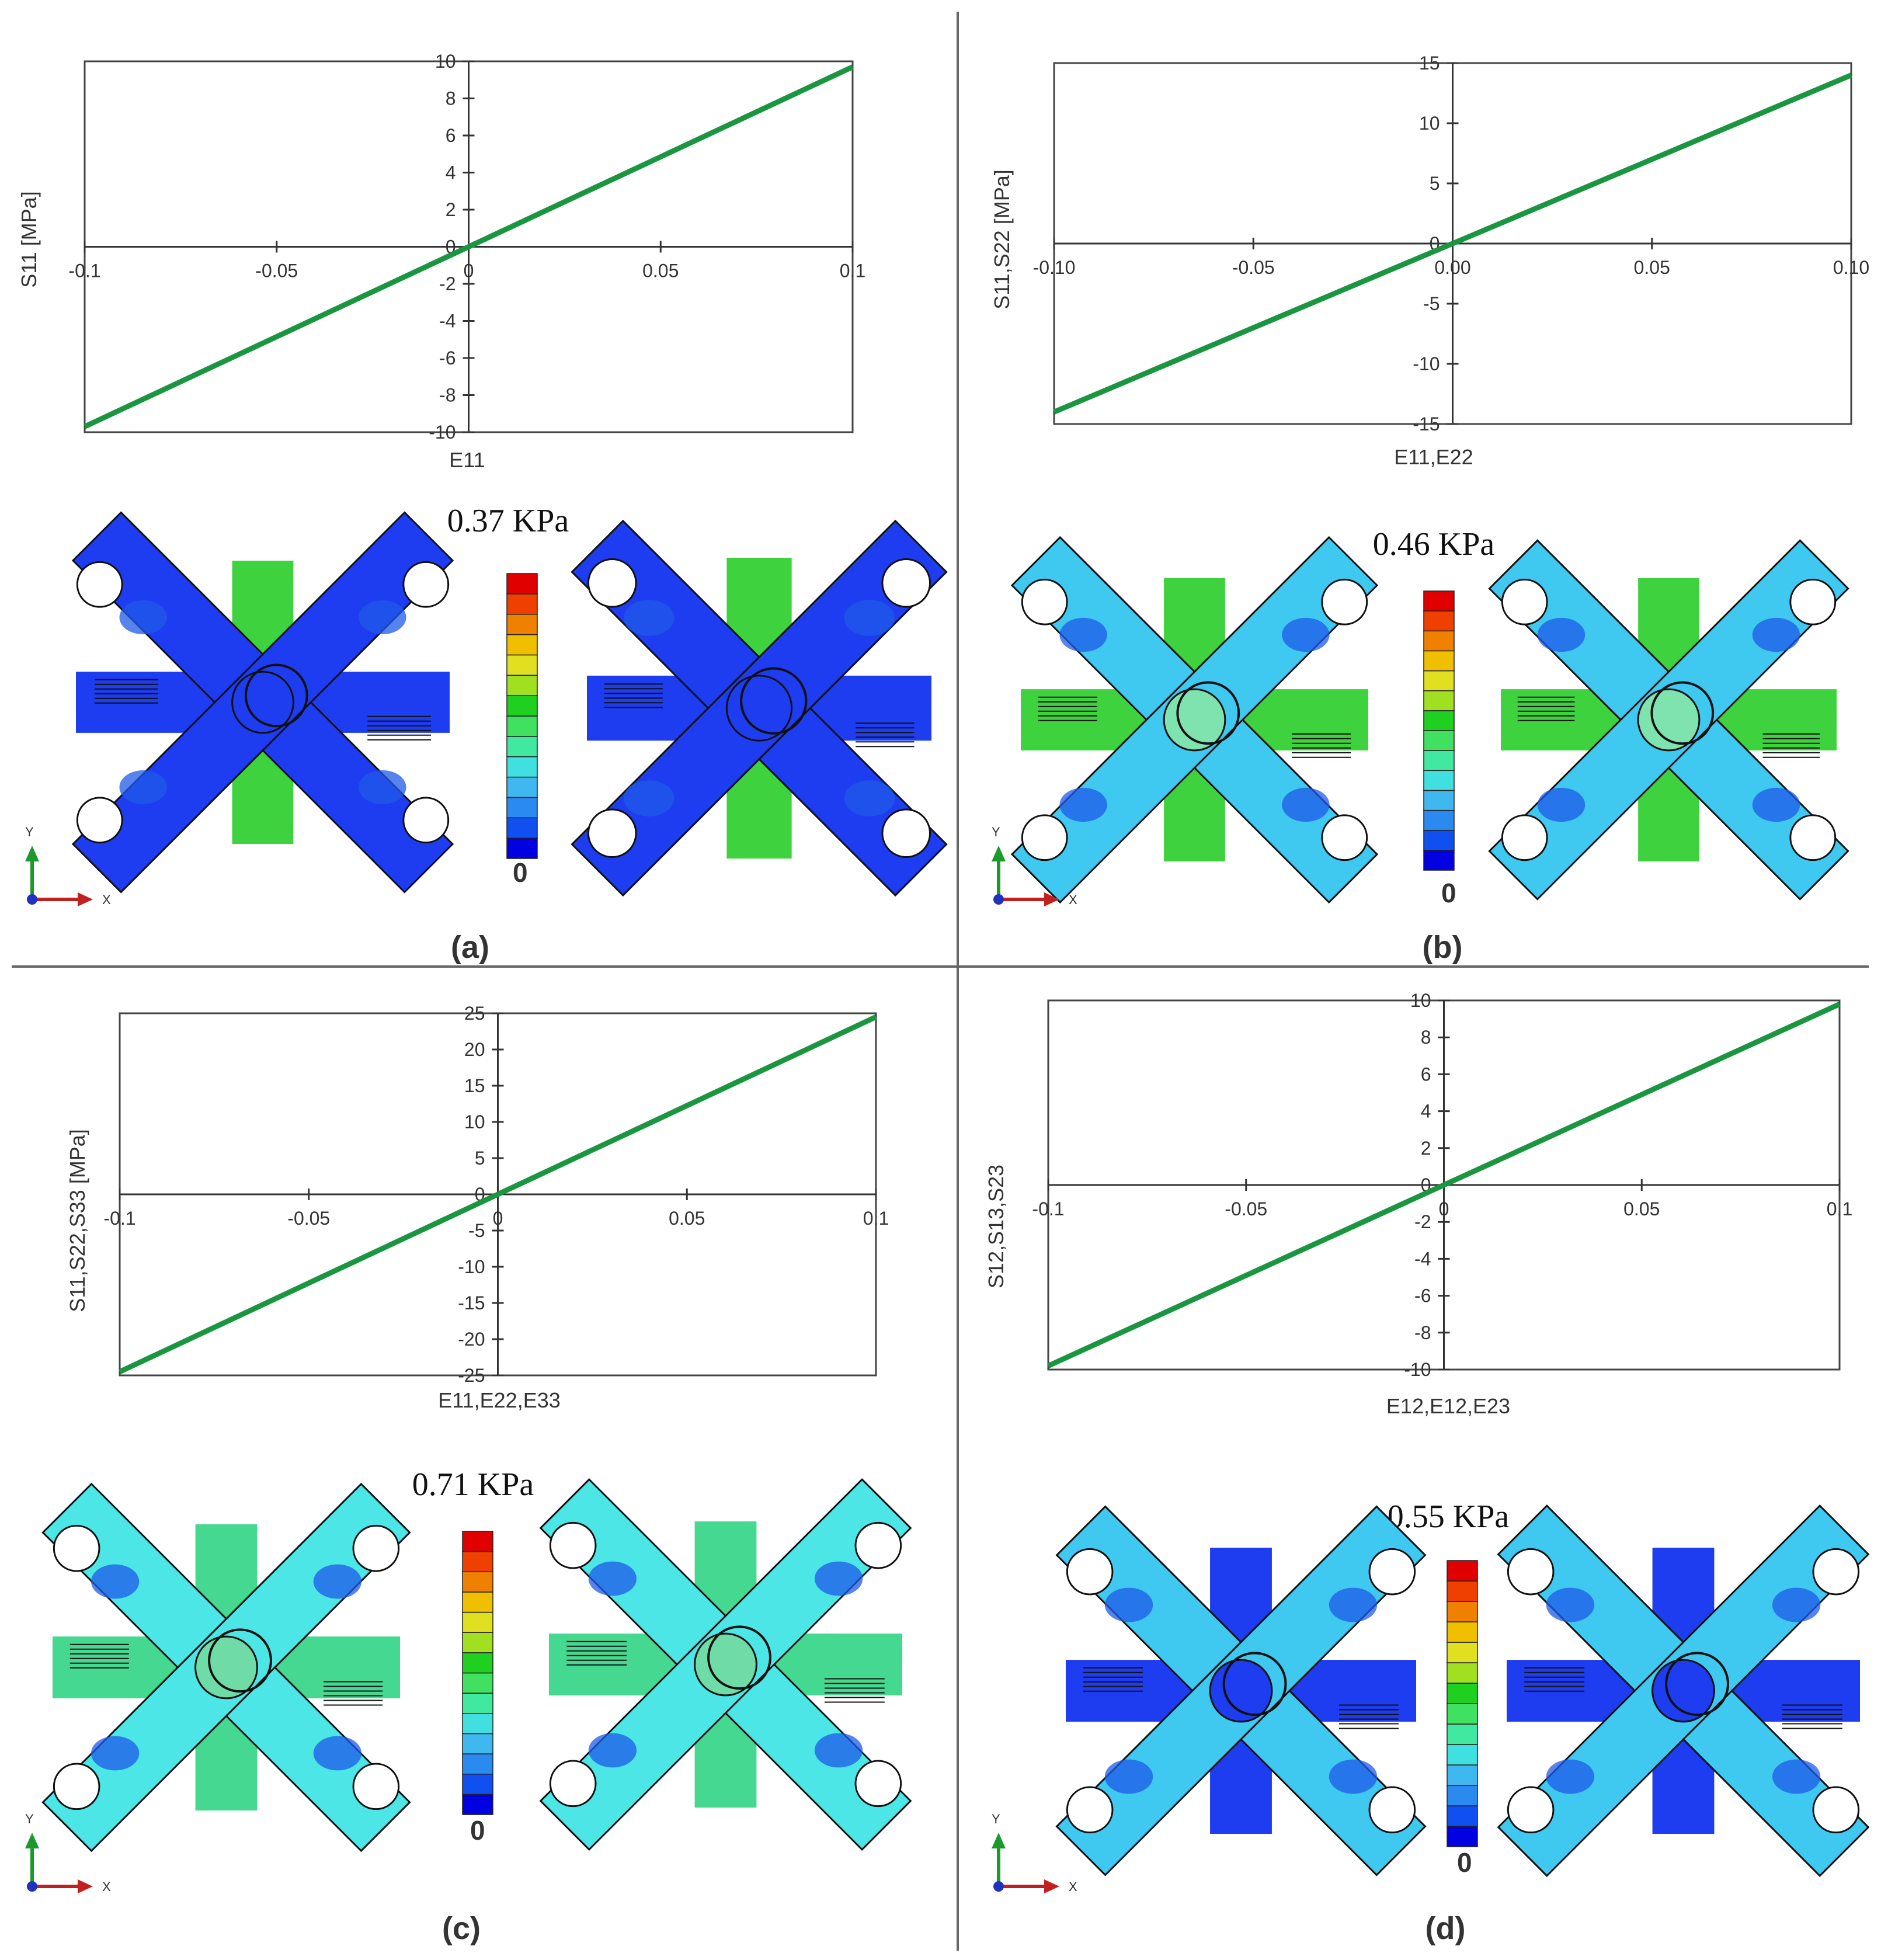  Describe the element at coordinates (451, 173) in the screenshot. I see `y-tick-label: 4` at that location.